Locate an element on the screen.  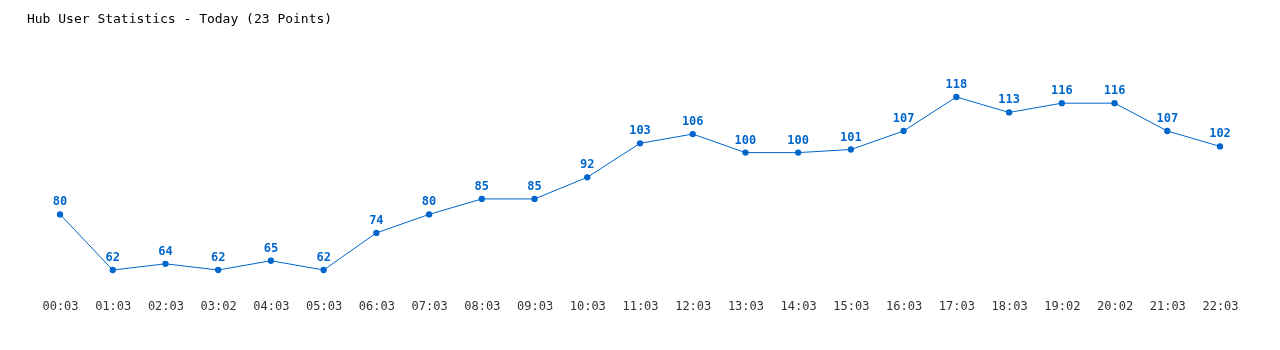
data-label: 74 is located at coordinates (376, 219).